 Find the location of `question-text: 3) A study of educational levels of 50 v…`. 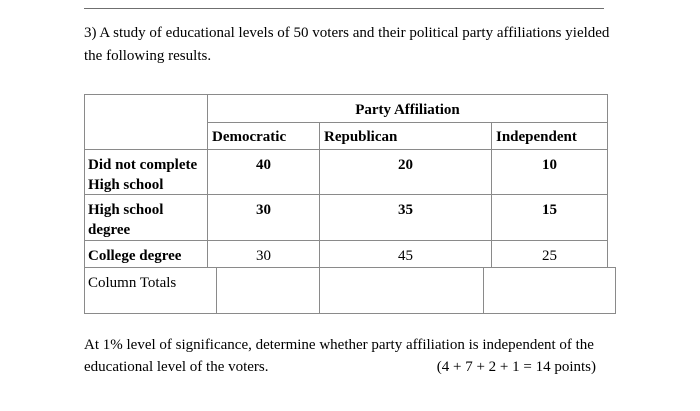

question-text: 3) A study of educational levels of 50 v… is located at coordinates (364, 45).